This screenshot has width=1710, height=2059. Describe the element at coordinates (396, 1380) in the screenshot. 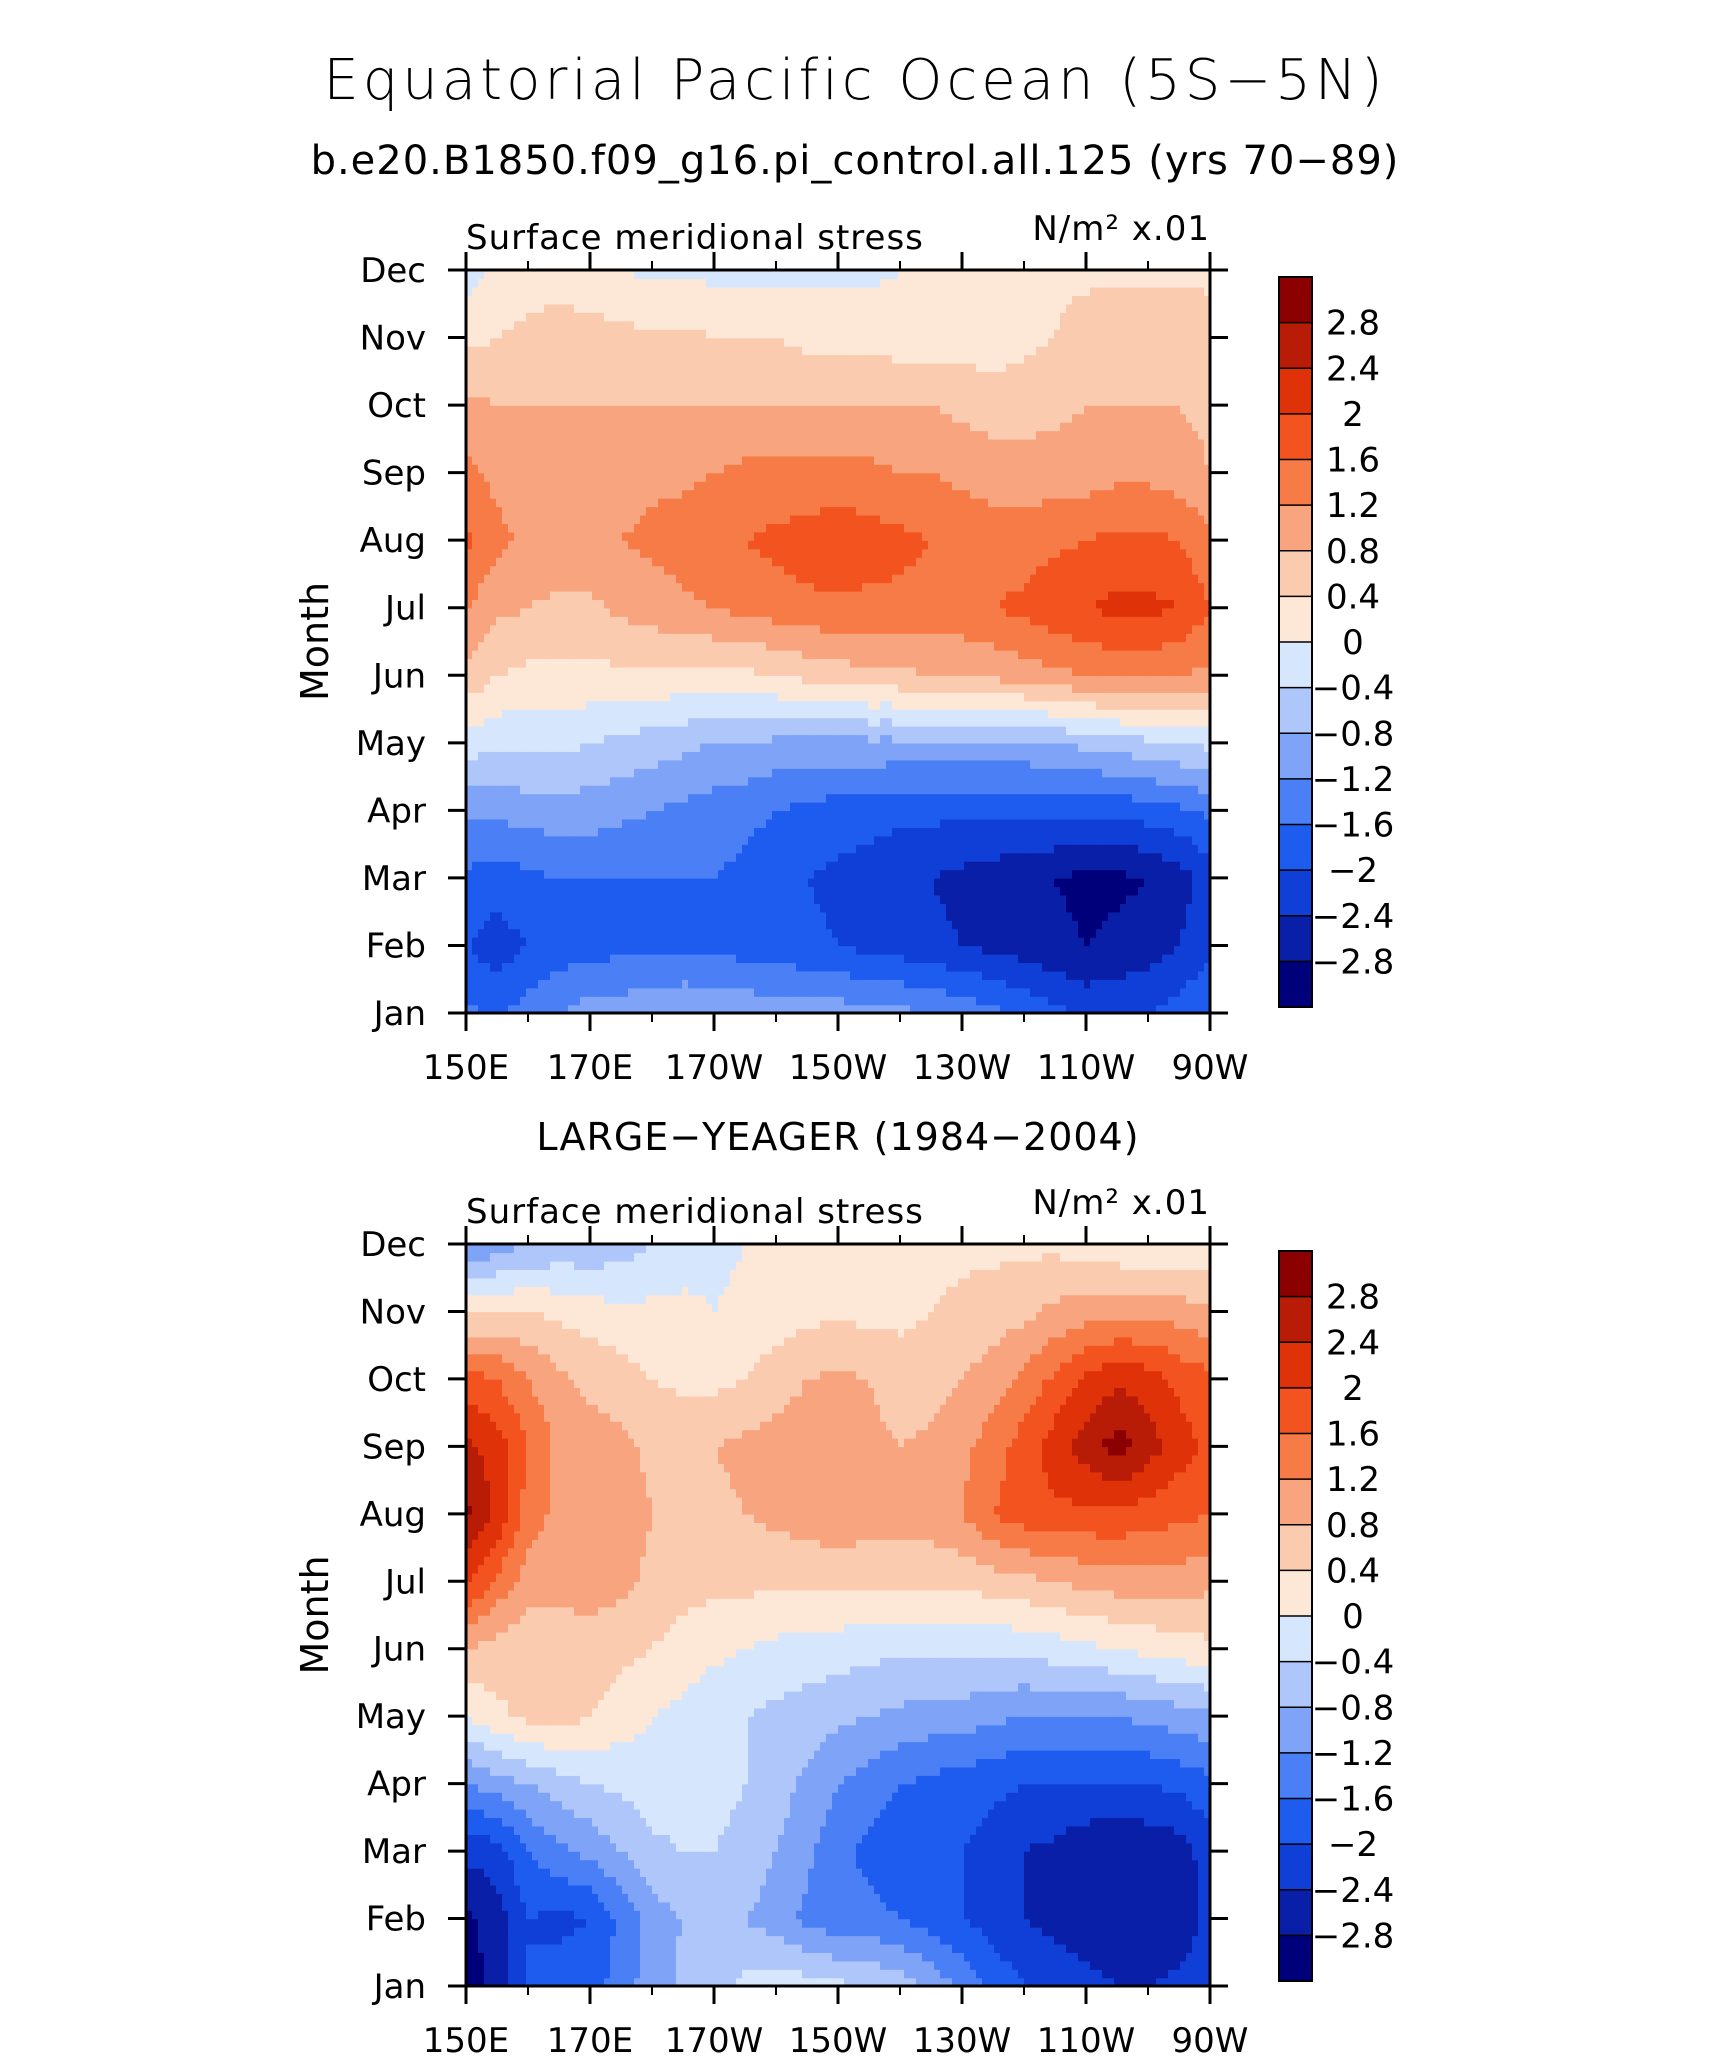

I see `y-tick-label: Oct` at that location.